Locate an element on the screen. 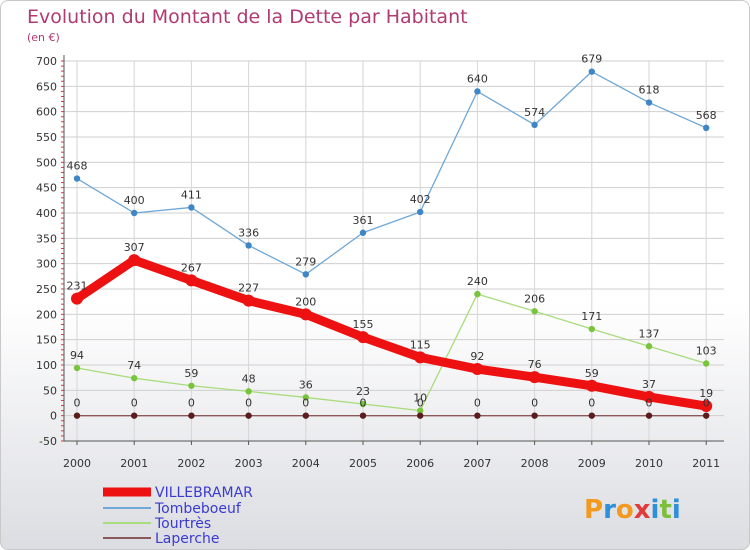 This screenshot has height=550, width=750. data-label: 115 is located at coordinates (420, 344).